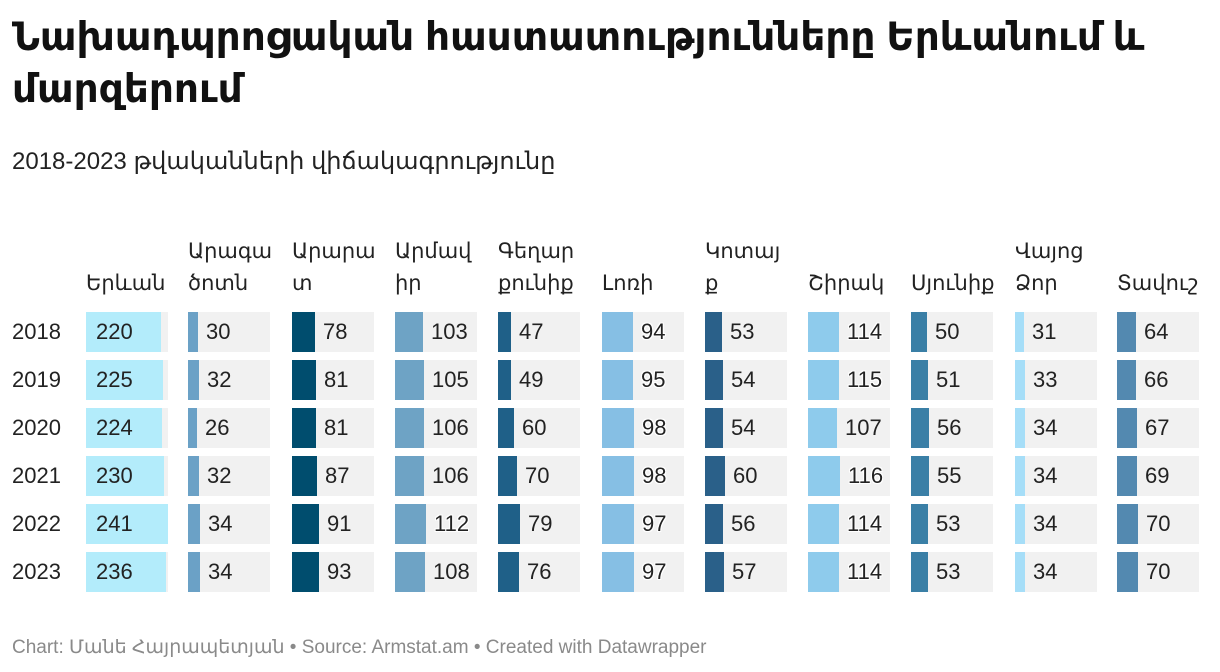 Image resolution: width=1220 pixels, height=672 pixels. What do you see at coordinates (148, 647) in the screenshot?
I see `chart-credit: Chart: Մանե Հայրապետյան` at bounding box center [148, 647].